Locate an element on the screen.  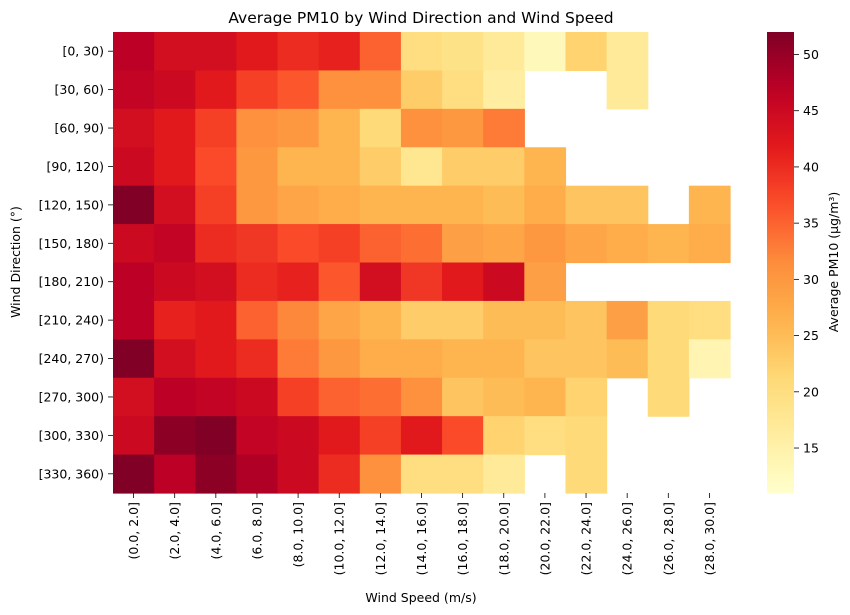
x-tick-label: (10.0, 12.0] is located at coordinates (339, 538).